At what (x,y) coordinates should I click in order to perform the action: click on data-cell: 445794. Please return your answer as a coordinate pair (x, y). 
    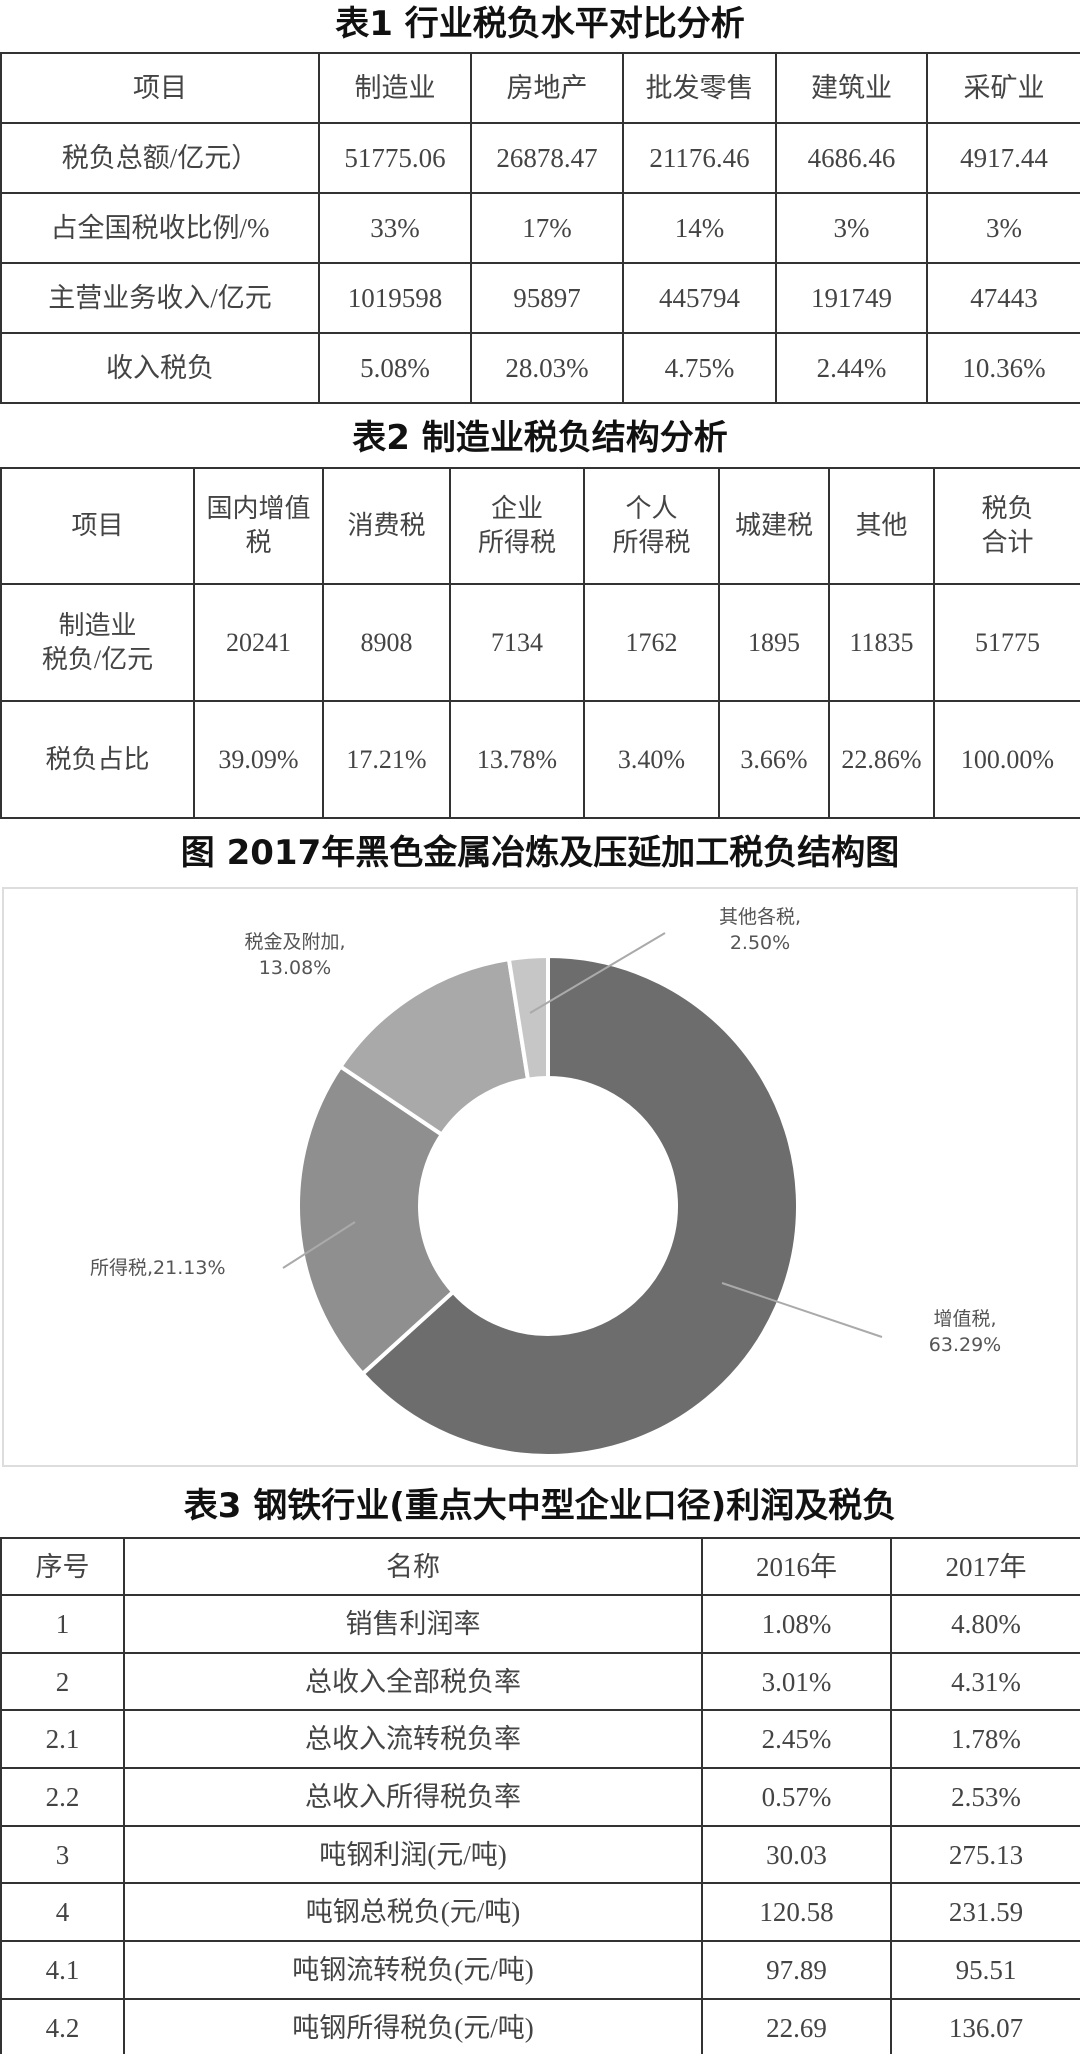
    Looking at the image, I should click on (699, 298).